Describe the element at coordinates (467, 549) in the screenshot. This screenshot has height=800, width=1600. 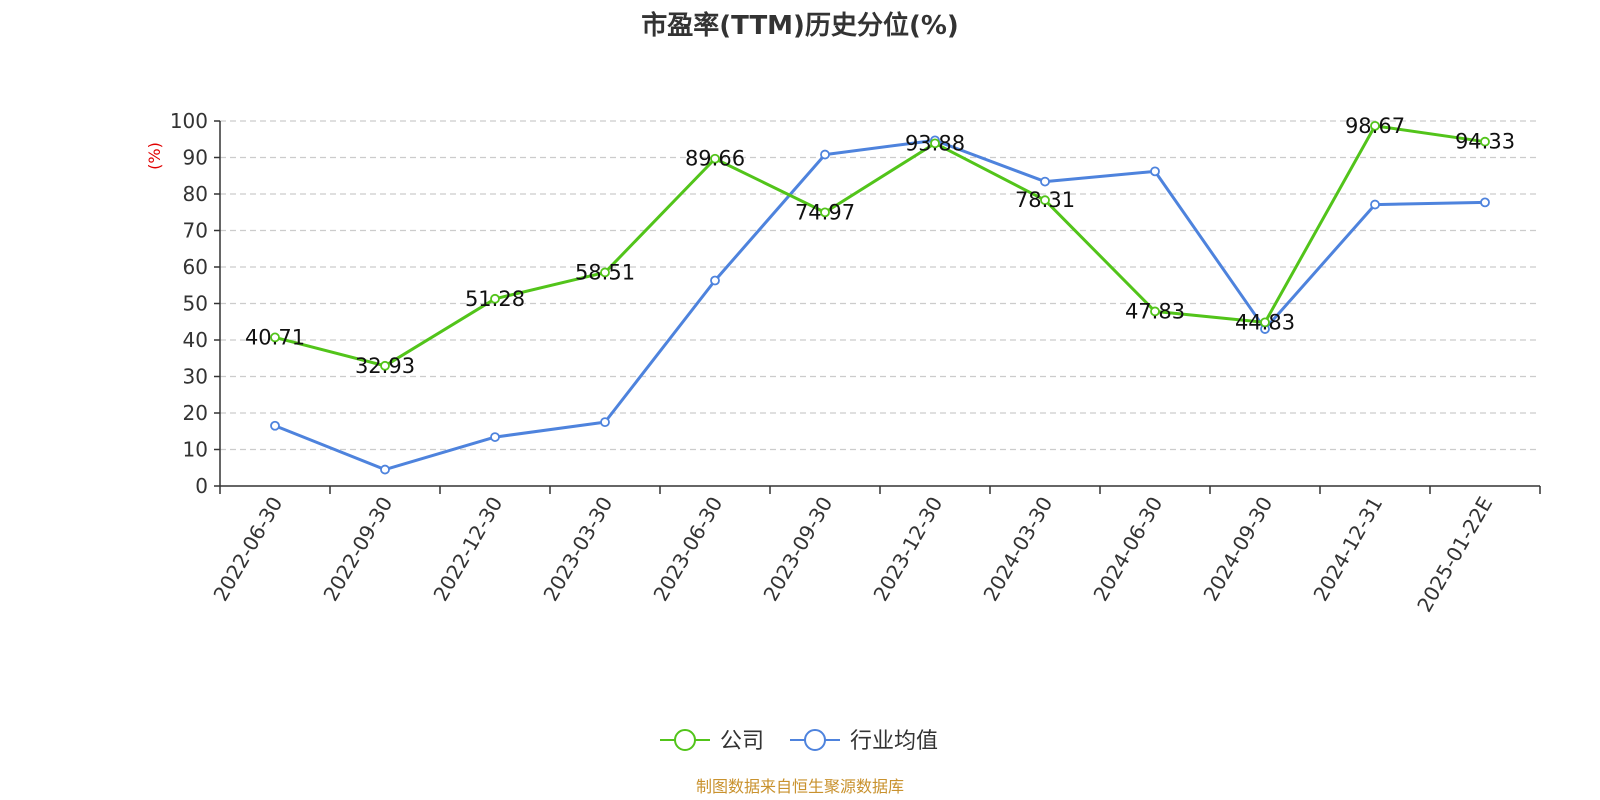
I see `x-tick-label: 2022-12-30` at that location.